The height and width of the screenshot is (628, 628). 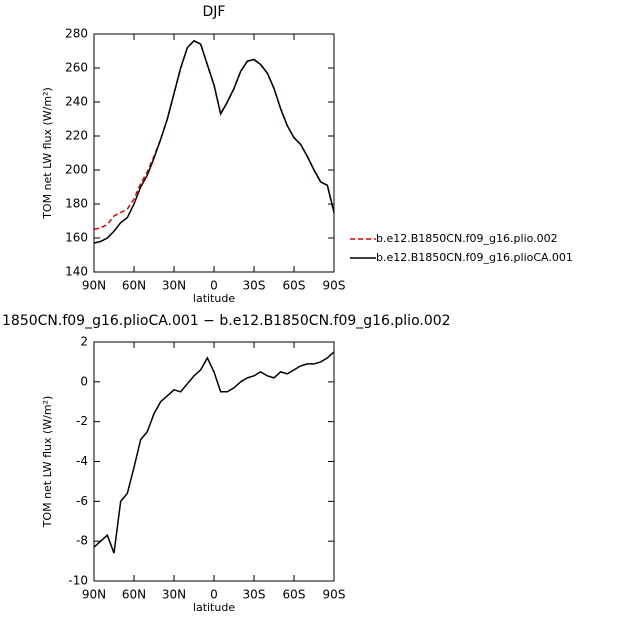 I want to click on legend-label: b.e12.B1850CN.f09_g16.plio.002, so click(x=467, y=238).